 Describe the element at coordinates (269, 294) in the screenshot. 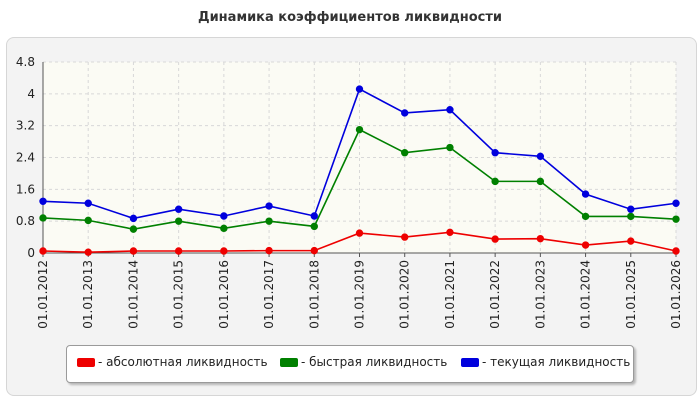

I see `x-tick-label: 01.01.2017` at that location.